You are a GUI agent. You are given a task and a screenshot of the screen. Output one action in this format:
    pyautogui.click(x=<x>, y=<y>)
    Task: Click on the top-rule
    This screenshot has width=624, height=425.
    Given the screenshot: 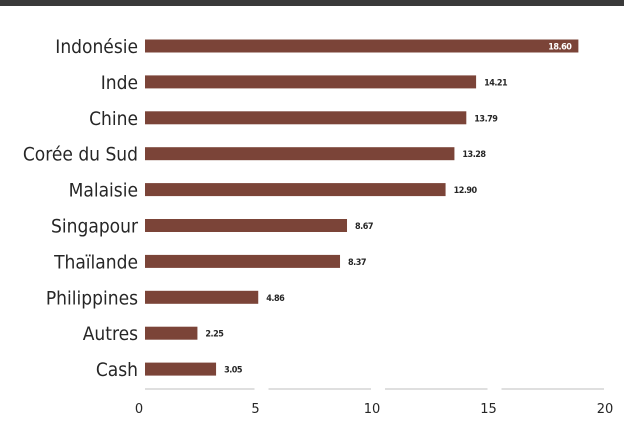 What is the action you would take?
    pyautogui.click(x=312, y=3)
    